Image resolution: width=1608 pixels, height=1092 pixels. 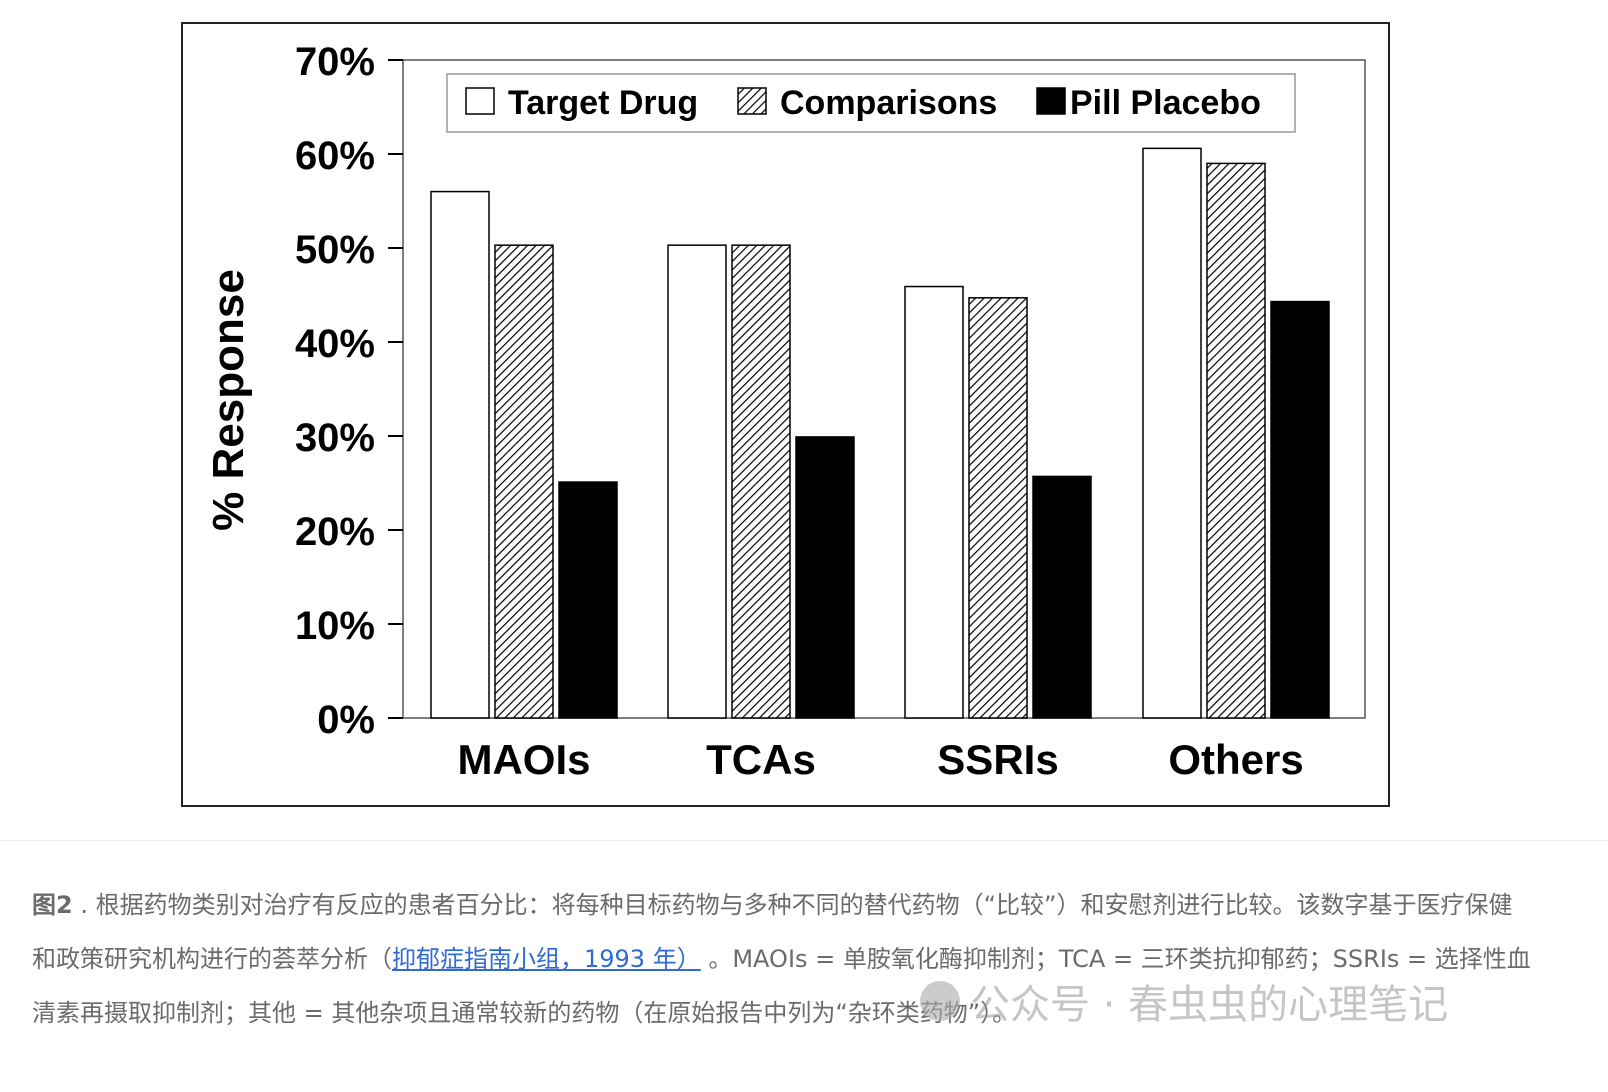 What do you see at coordinates (997, 759) in the screenshot?
I see `x-tick-label: SSRIs` at bounding box center [997, 759].